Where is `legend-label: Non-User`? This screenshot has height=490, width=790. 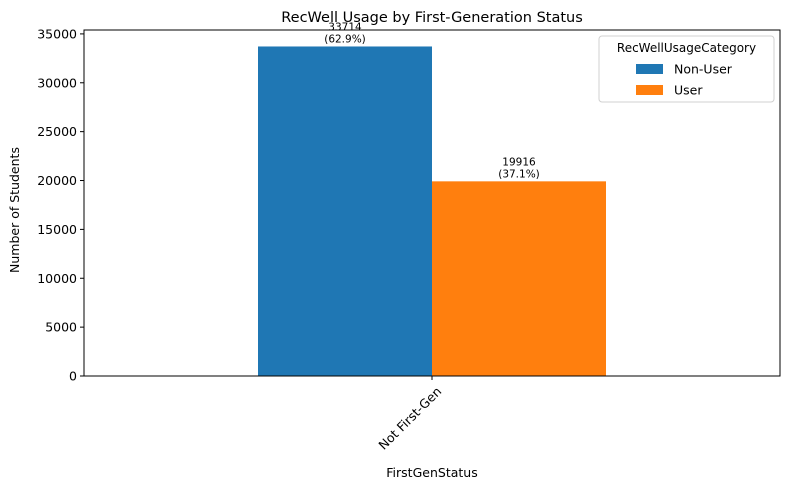 legend-label: Non-User is located at coordinates (703, 69).